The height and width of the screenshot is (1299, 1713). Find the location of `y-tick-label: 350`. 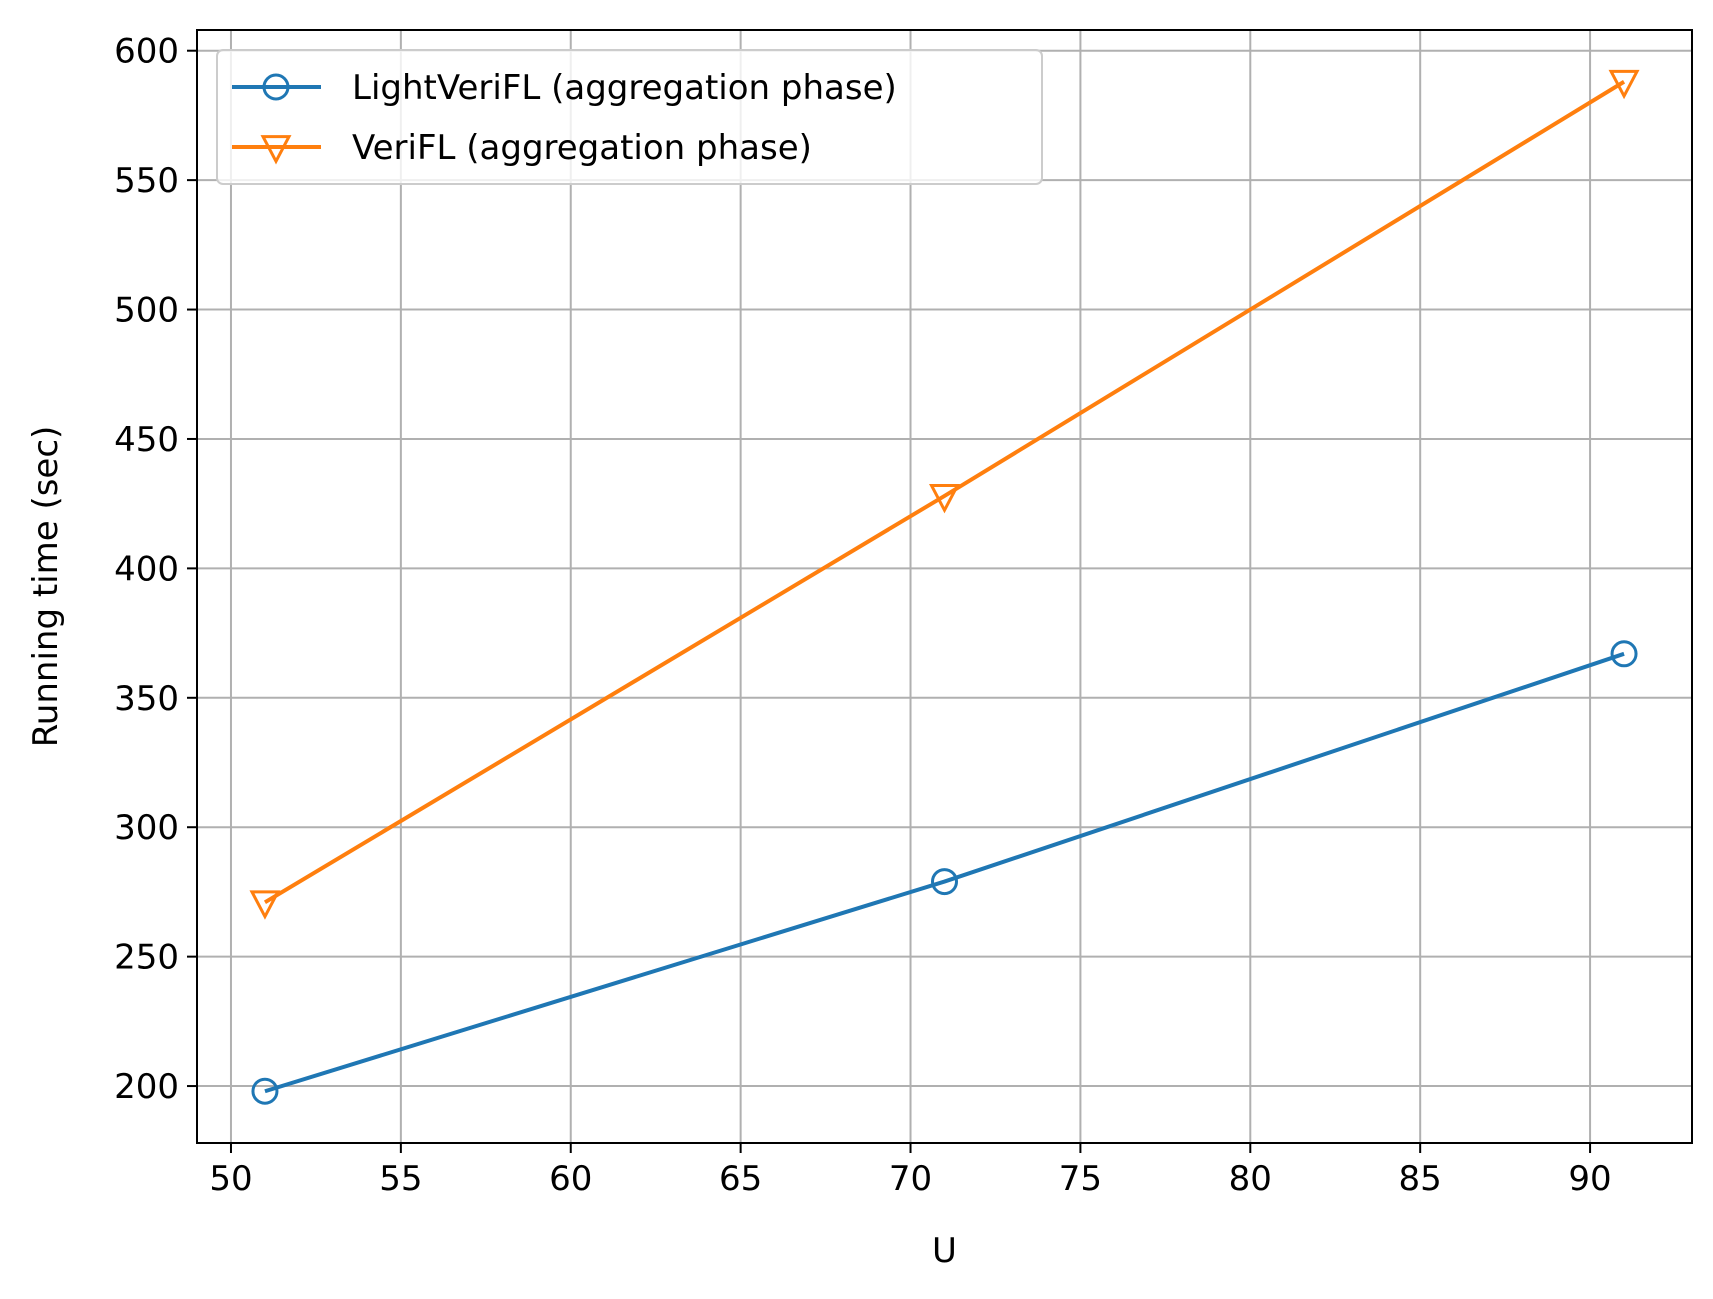

y-tick-label: 350 is located at coordinates (146, 699).